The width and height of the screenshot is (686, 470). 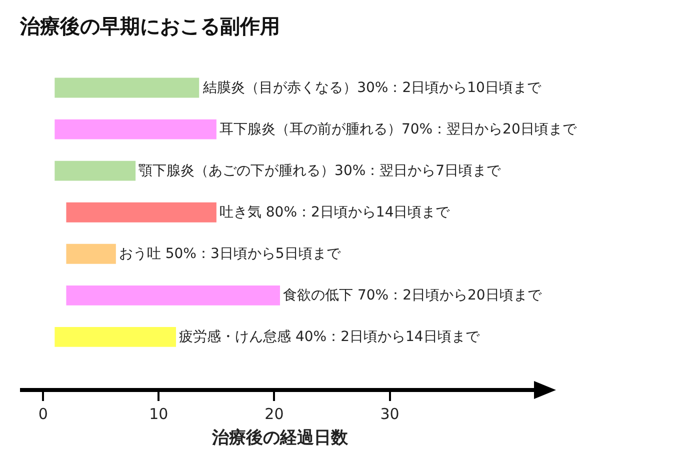 I want to click on y-tick-label: 食欲の低下 70%：2日頃から20日頃まで, so click(x=412, y=295).